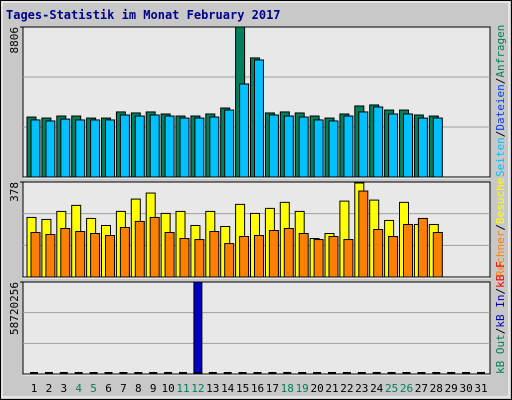 The image size is (512, 400). What do you see at coordinates (228, 388) in the screenshot?
I see `x-tick-label: 14` at bounding box center [228, 388].